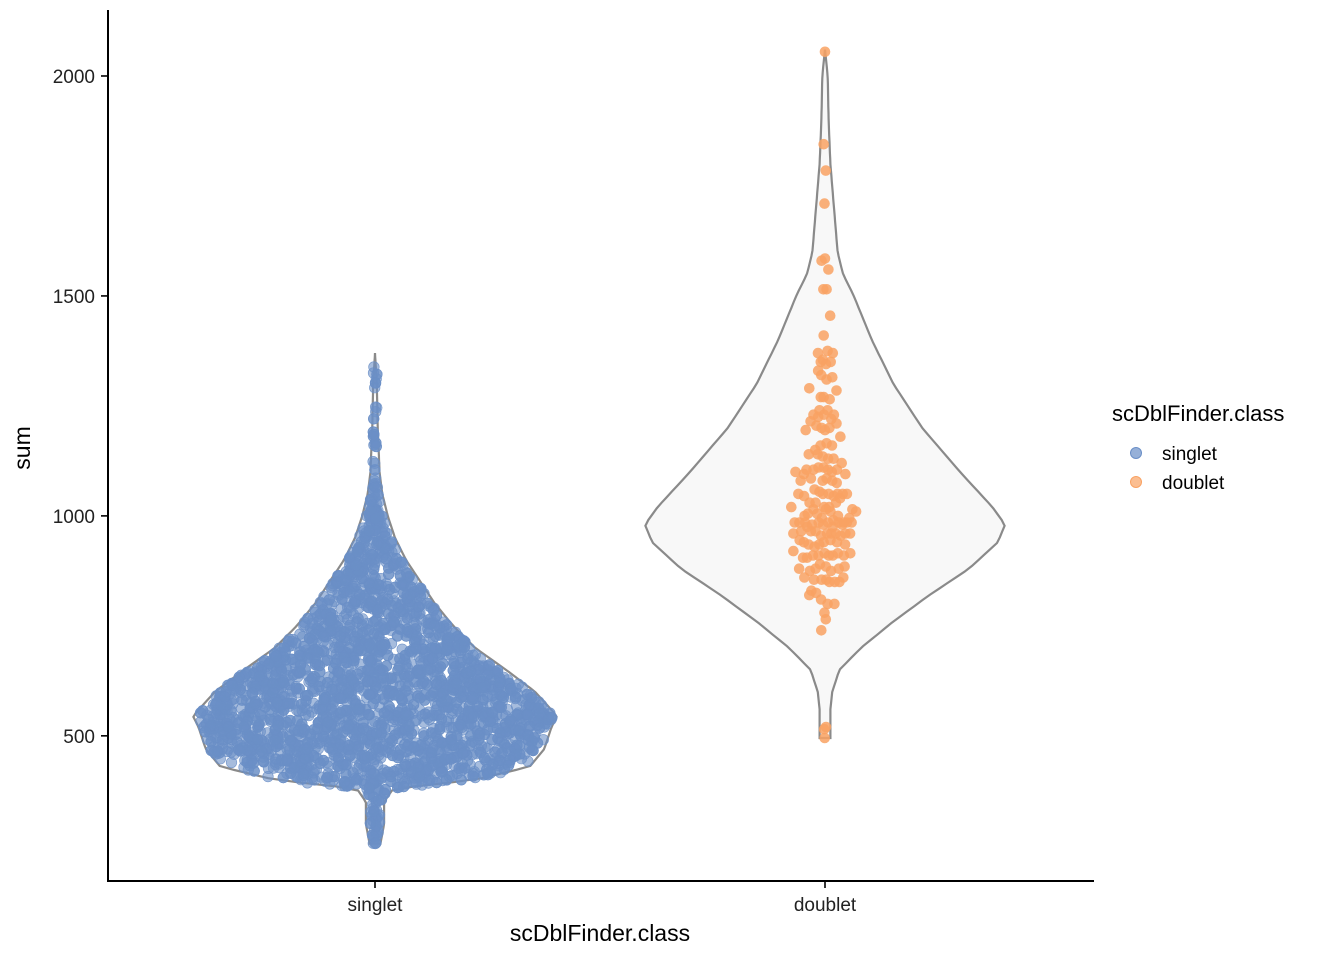 The image size is (1344, 960). Describe the element at coordinates (376, 905) in the screenshot. I see `x-tick-label: singlet` at that location.